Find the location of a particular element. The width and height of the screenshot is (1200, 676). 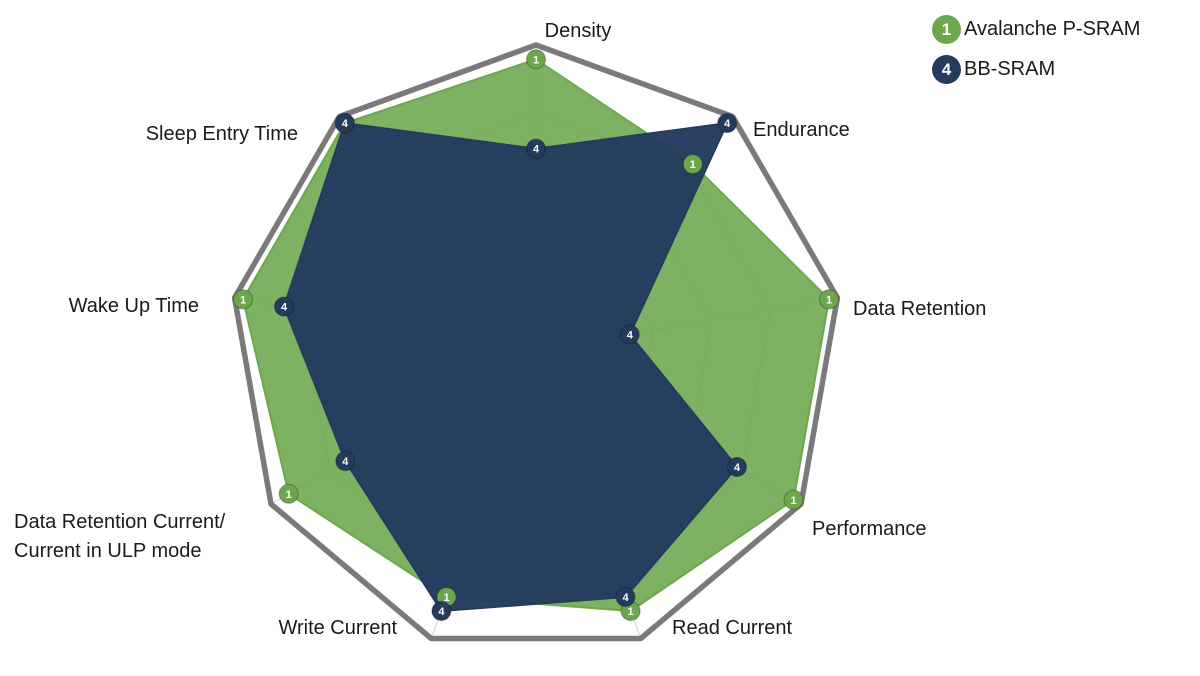

data-point-bb-sram-sleep-entry-time: 4 is located at coordinates (344, 123).